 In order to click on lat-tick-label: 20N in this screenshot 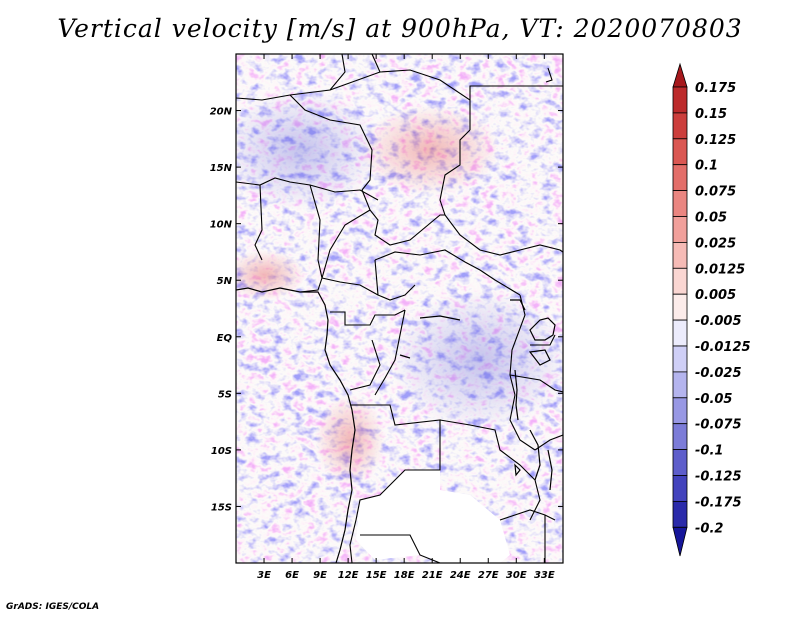, I will do `click(221, 112)`.